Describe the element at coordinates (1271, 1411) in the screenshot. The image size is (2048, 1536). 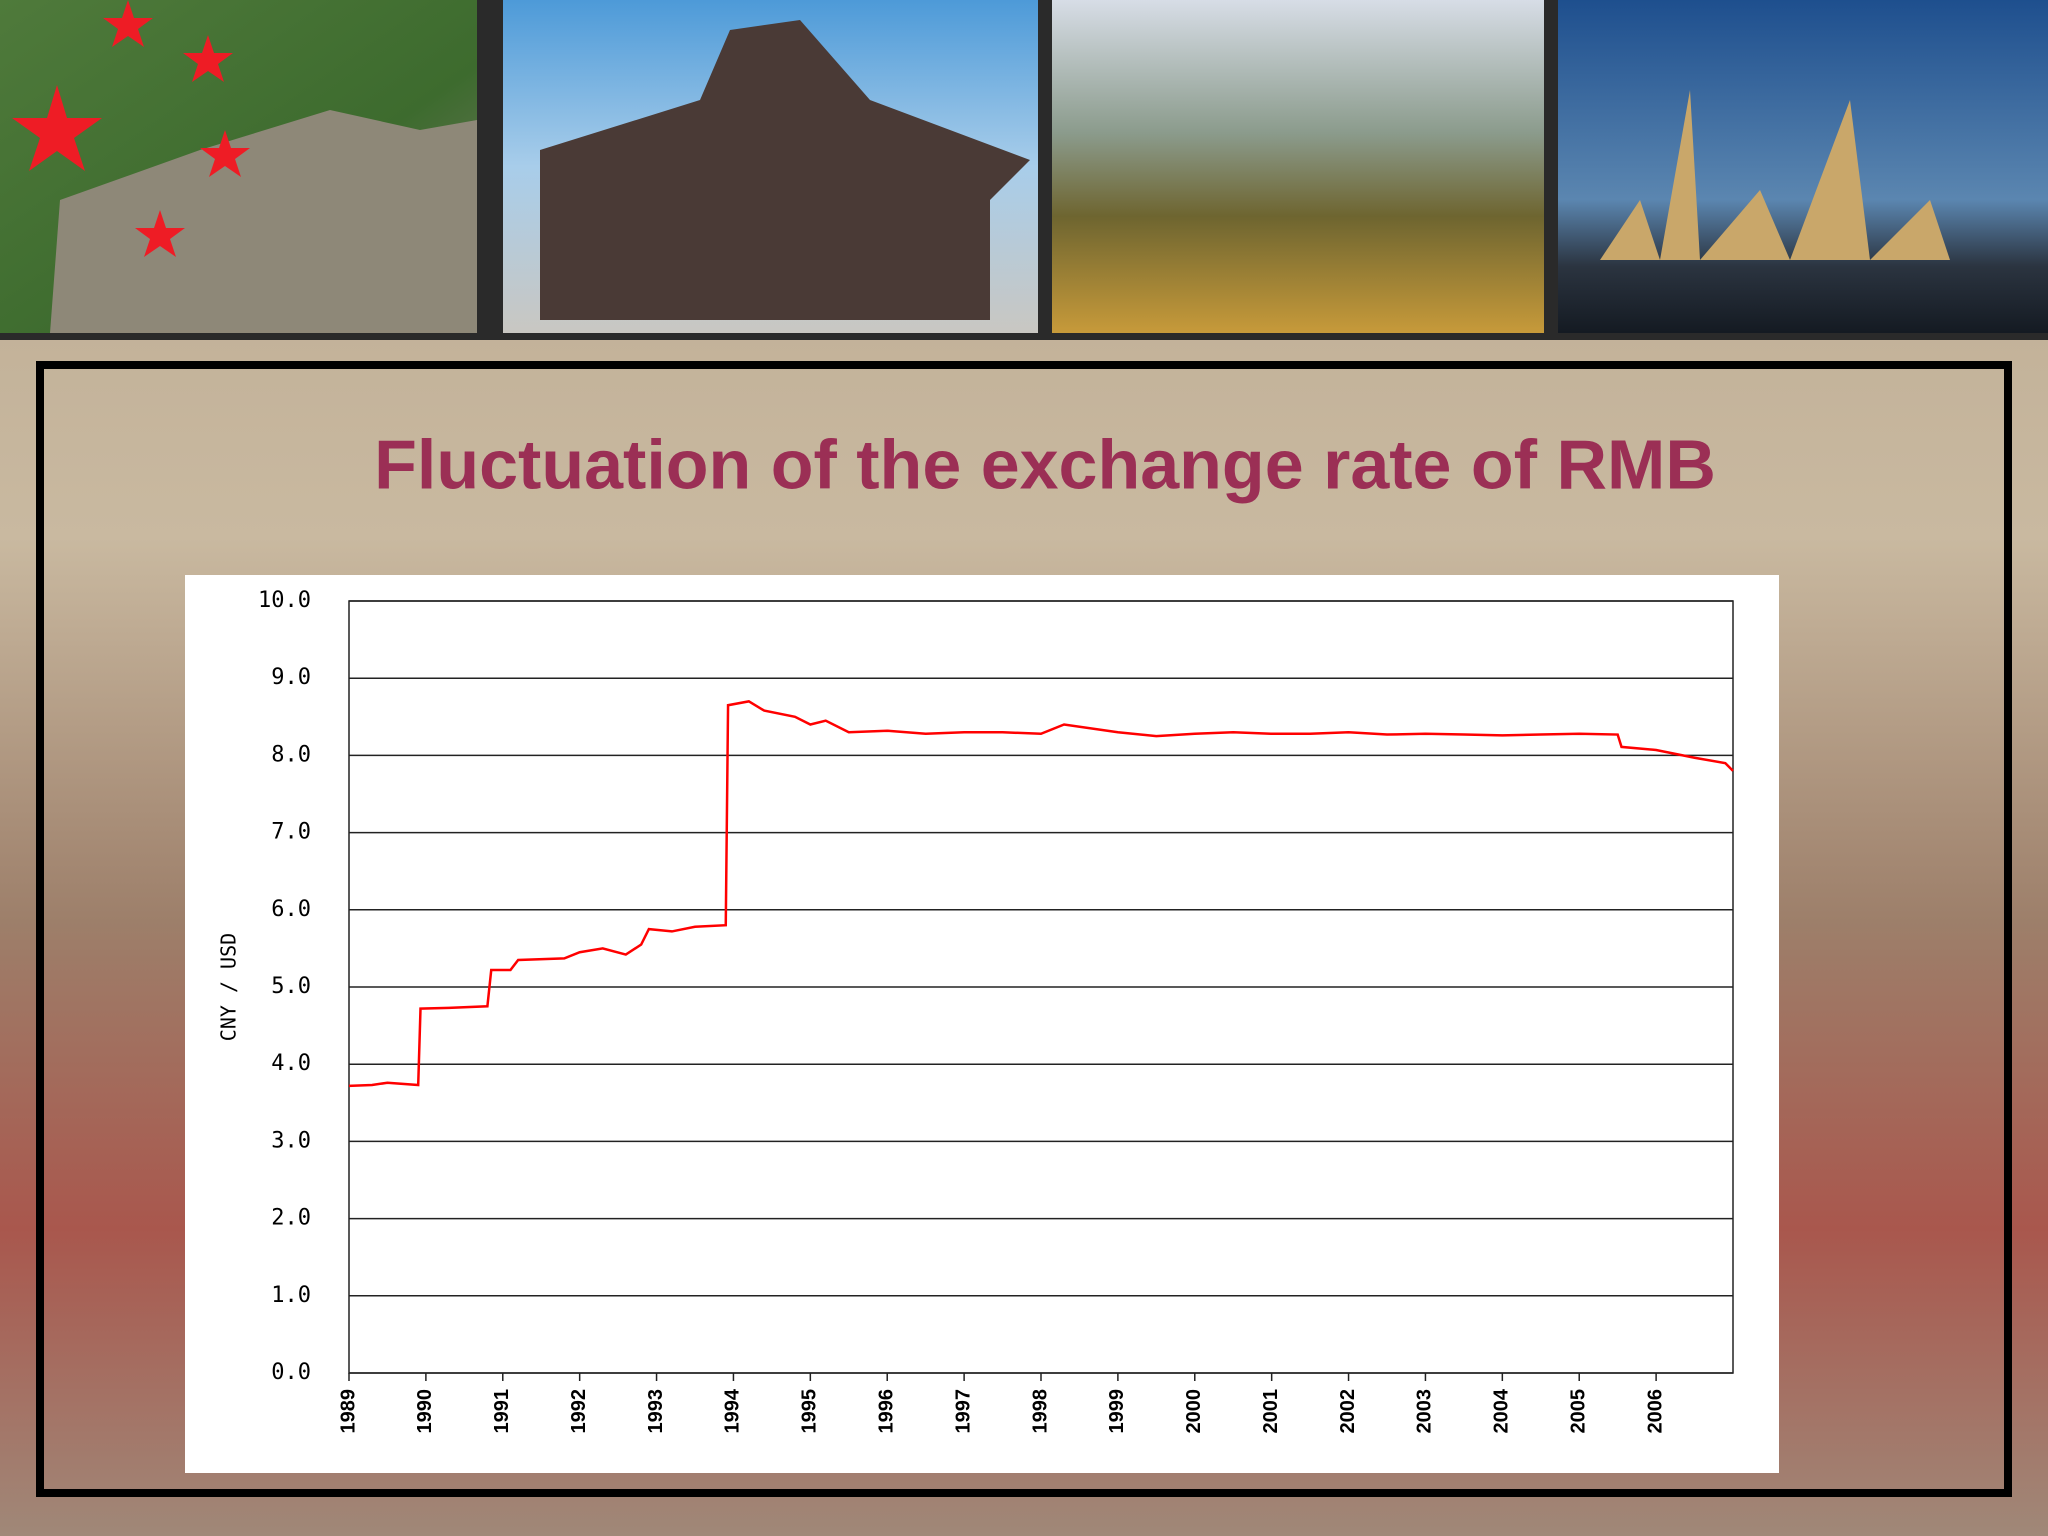
I see `x-tick-label: 2001` at that location.